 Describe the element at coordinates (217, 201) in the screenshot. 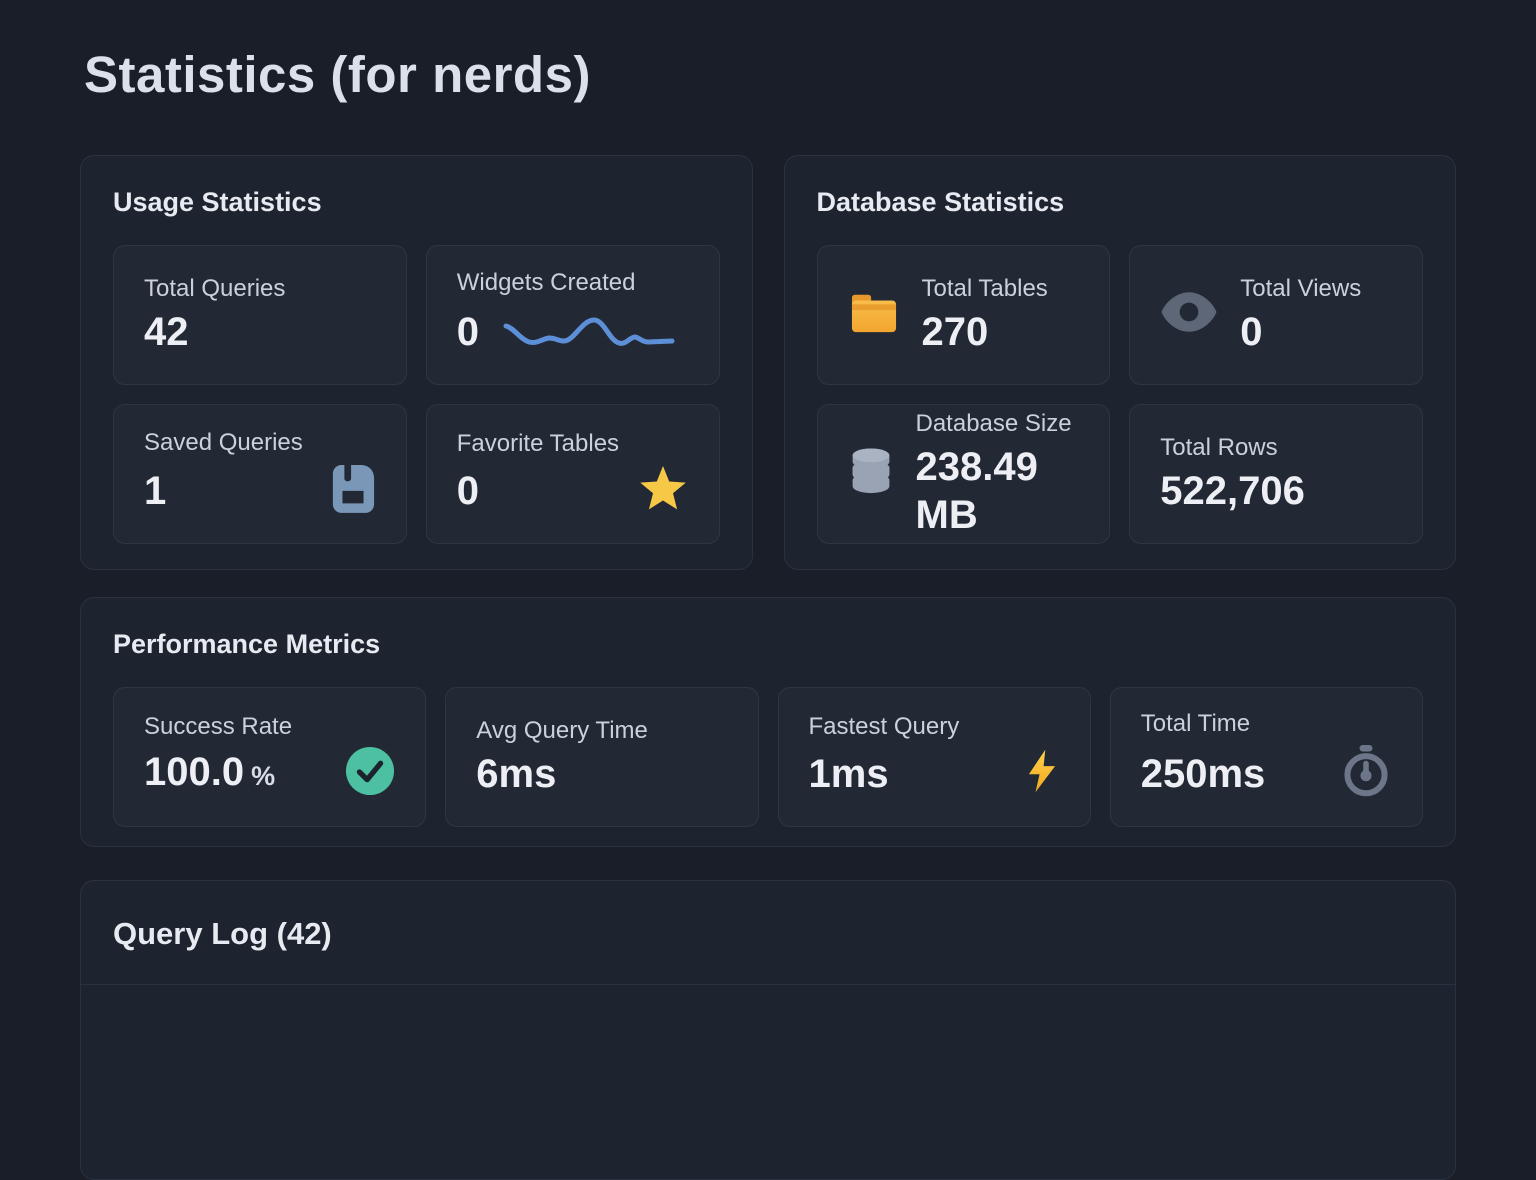

I see `usage-statistics-title: Usage Statistics` at that location.